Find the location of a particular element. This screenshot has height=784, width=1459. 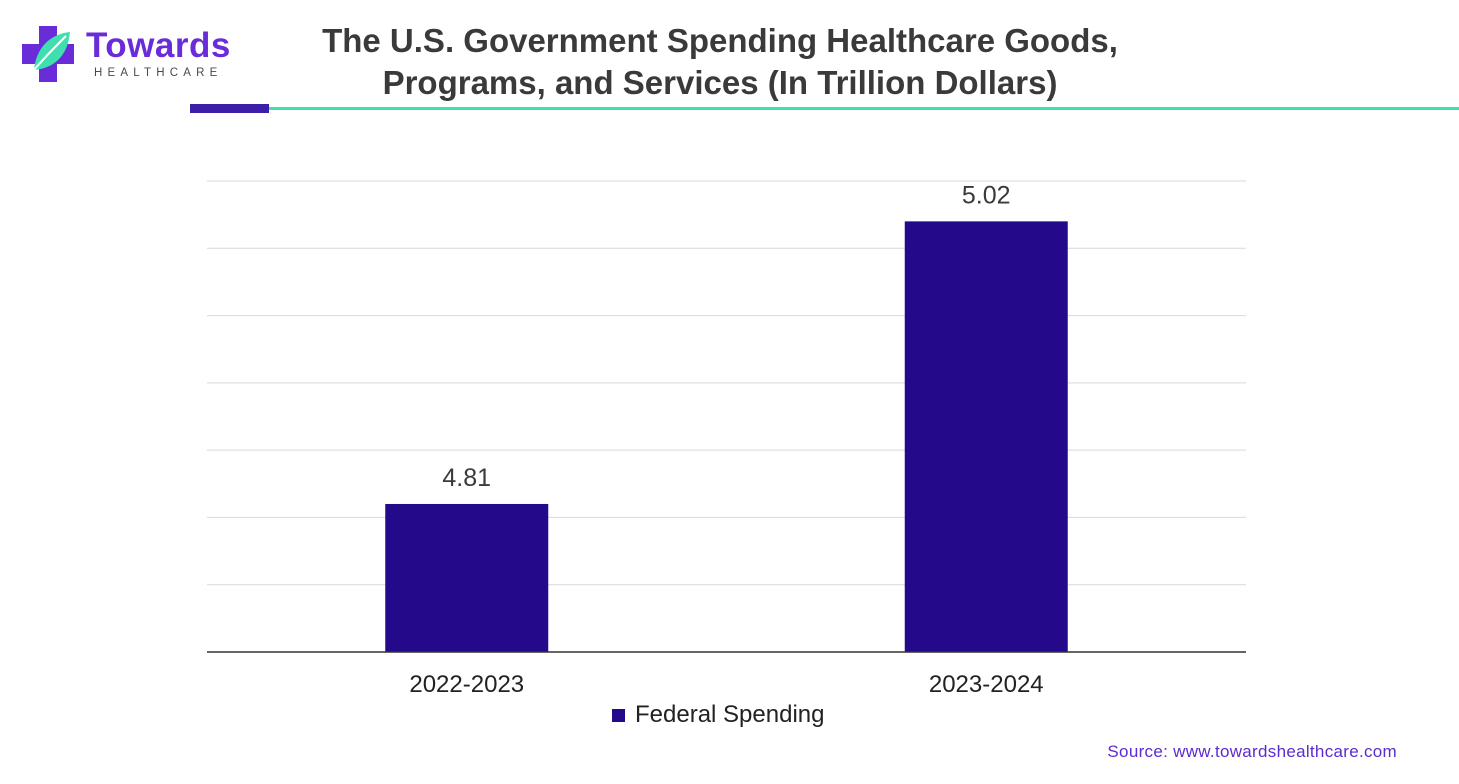

legend: Federal Spending is located at coordinates (718, 715).